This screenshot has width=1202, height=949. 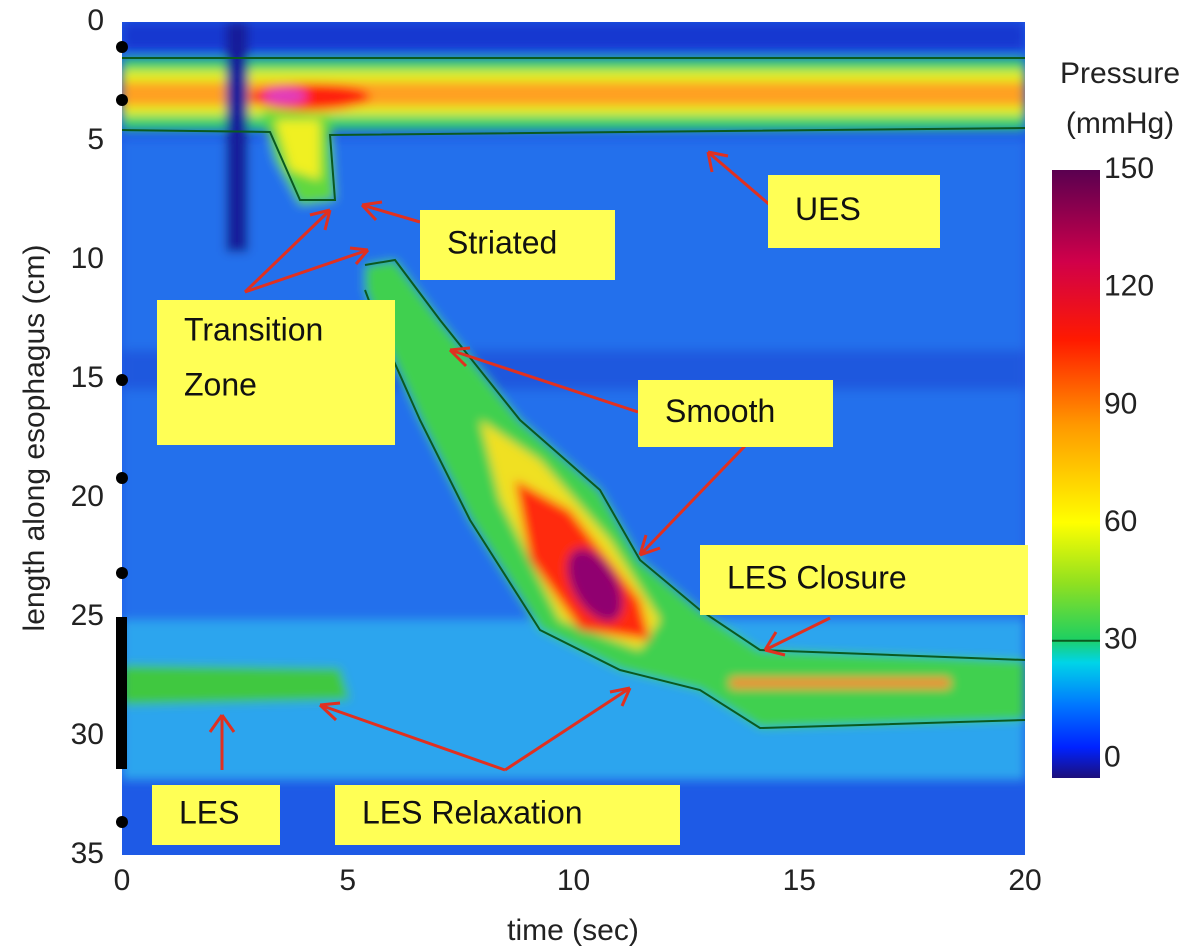 I want to click on x-tick-label: 20, so click(x=1024, y=880).